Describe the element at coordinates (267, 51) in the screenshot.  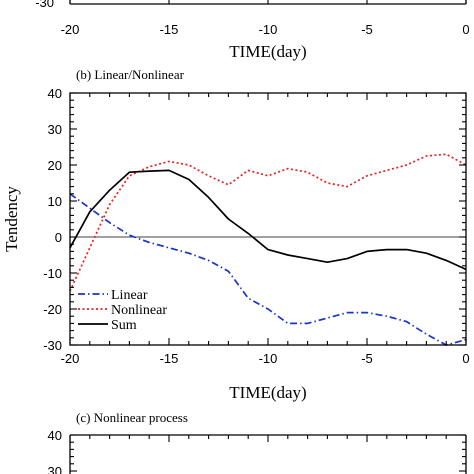
I see `panel-a-xlabel: TIME(day)` at that location.